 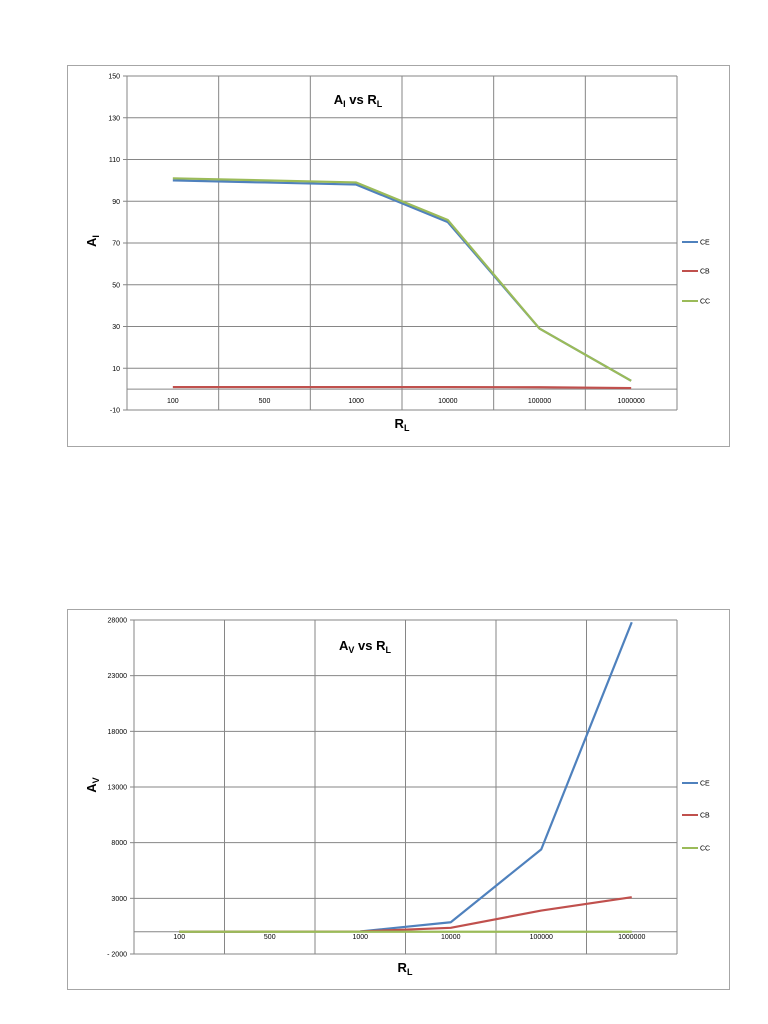 What do you see at coordinates (118, 788) in the screenshot?
I see `av-ytick-label-3: 13000` at bounding box center [118, 788].